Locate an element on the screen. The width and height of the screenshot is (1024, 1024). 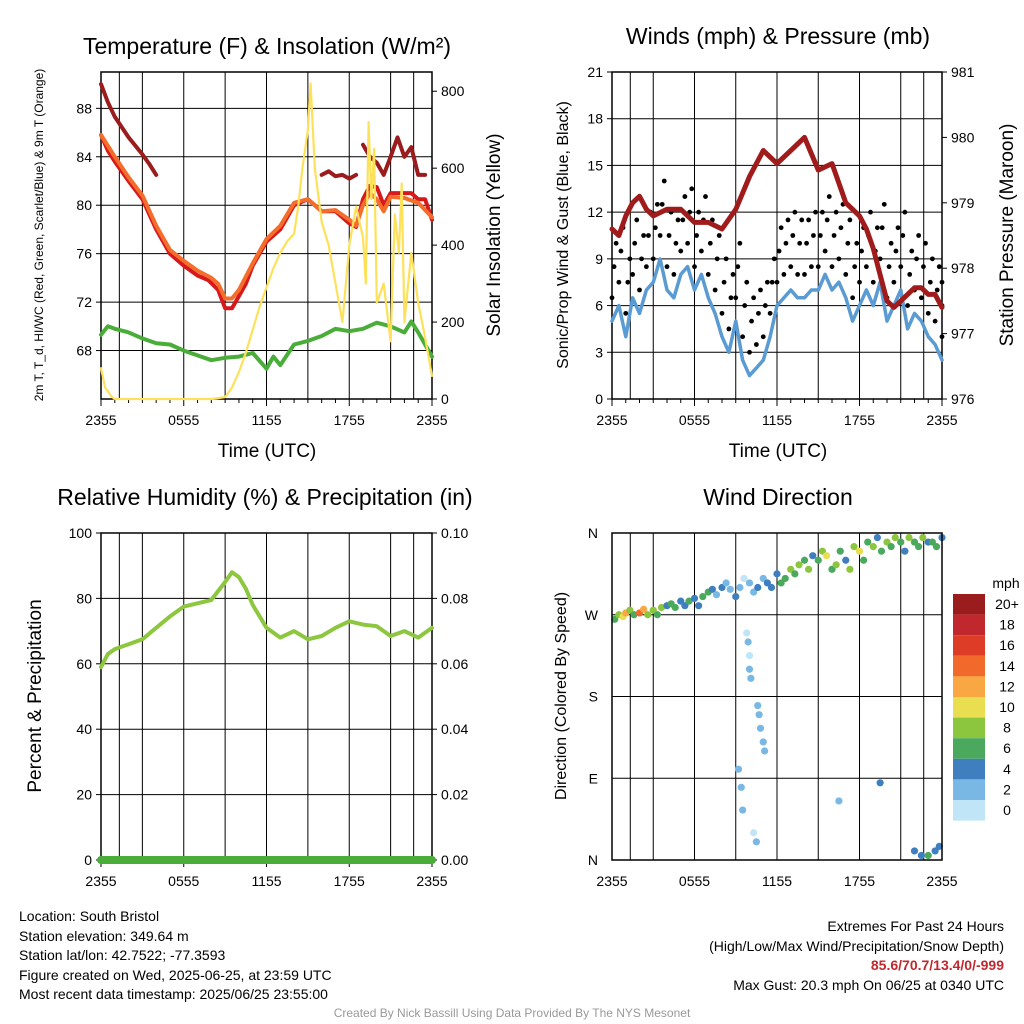
rh-y2tick-label: 0.02 is located at coordinates (454, 795).